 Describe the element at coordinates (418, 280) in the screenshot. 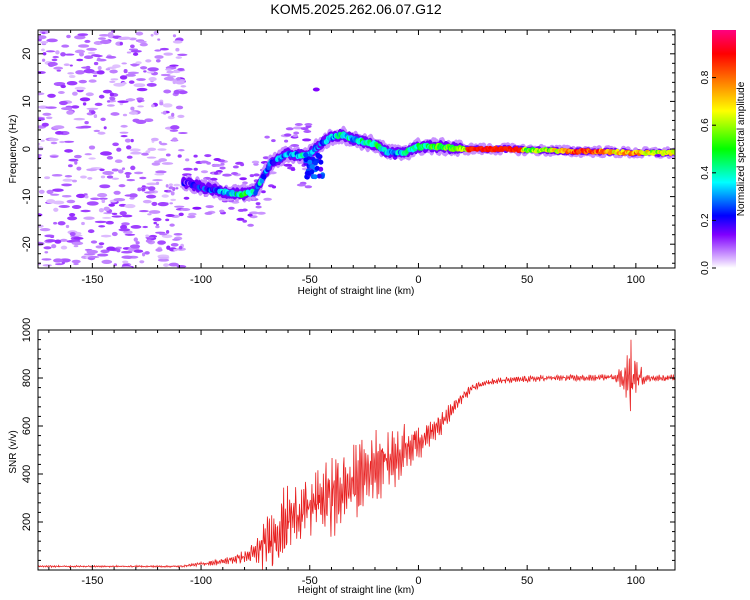

I see `x-tick-label: 0` at that location.